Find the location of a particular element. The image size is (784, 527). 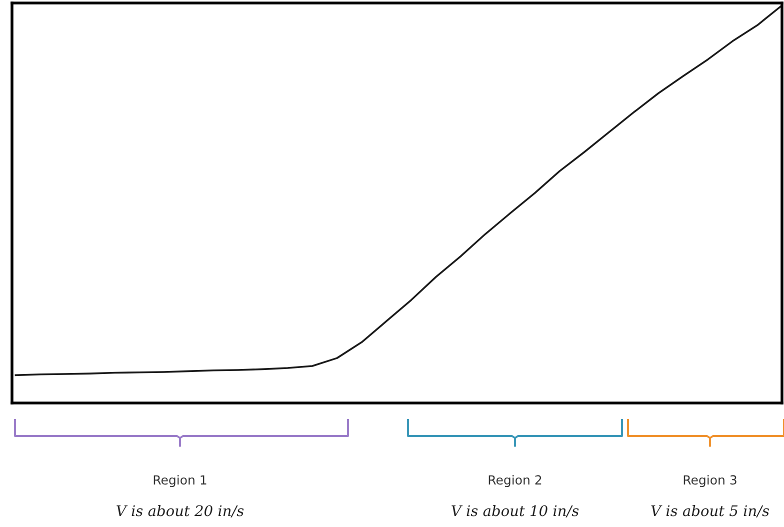

text: V is about 20 in/s is located at coordinates (180, 511).